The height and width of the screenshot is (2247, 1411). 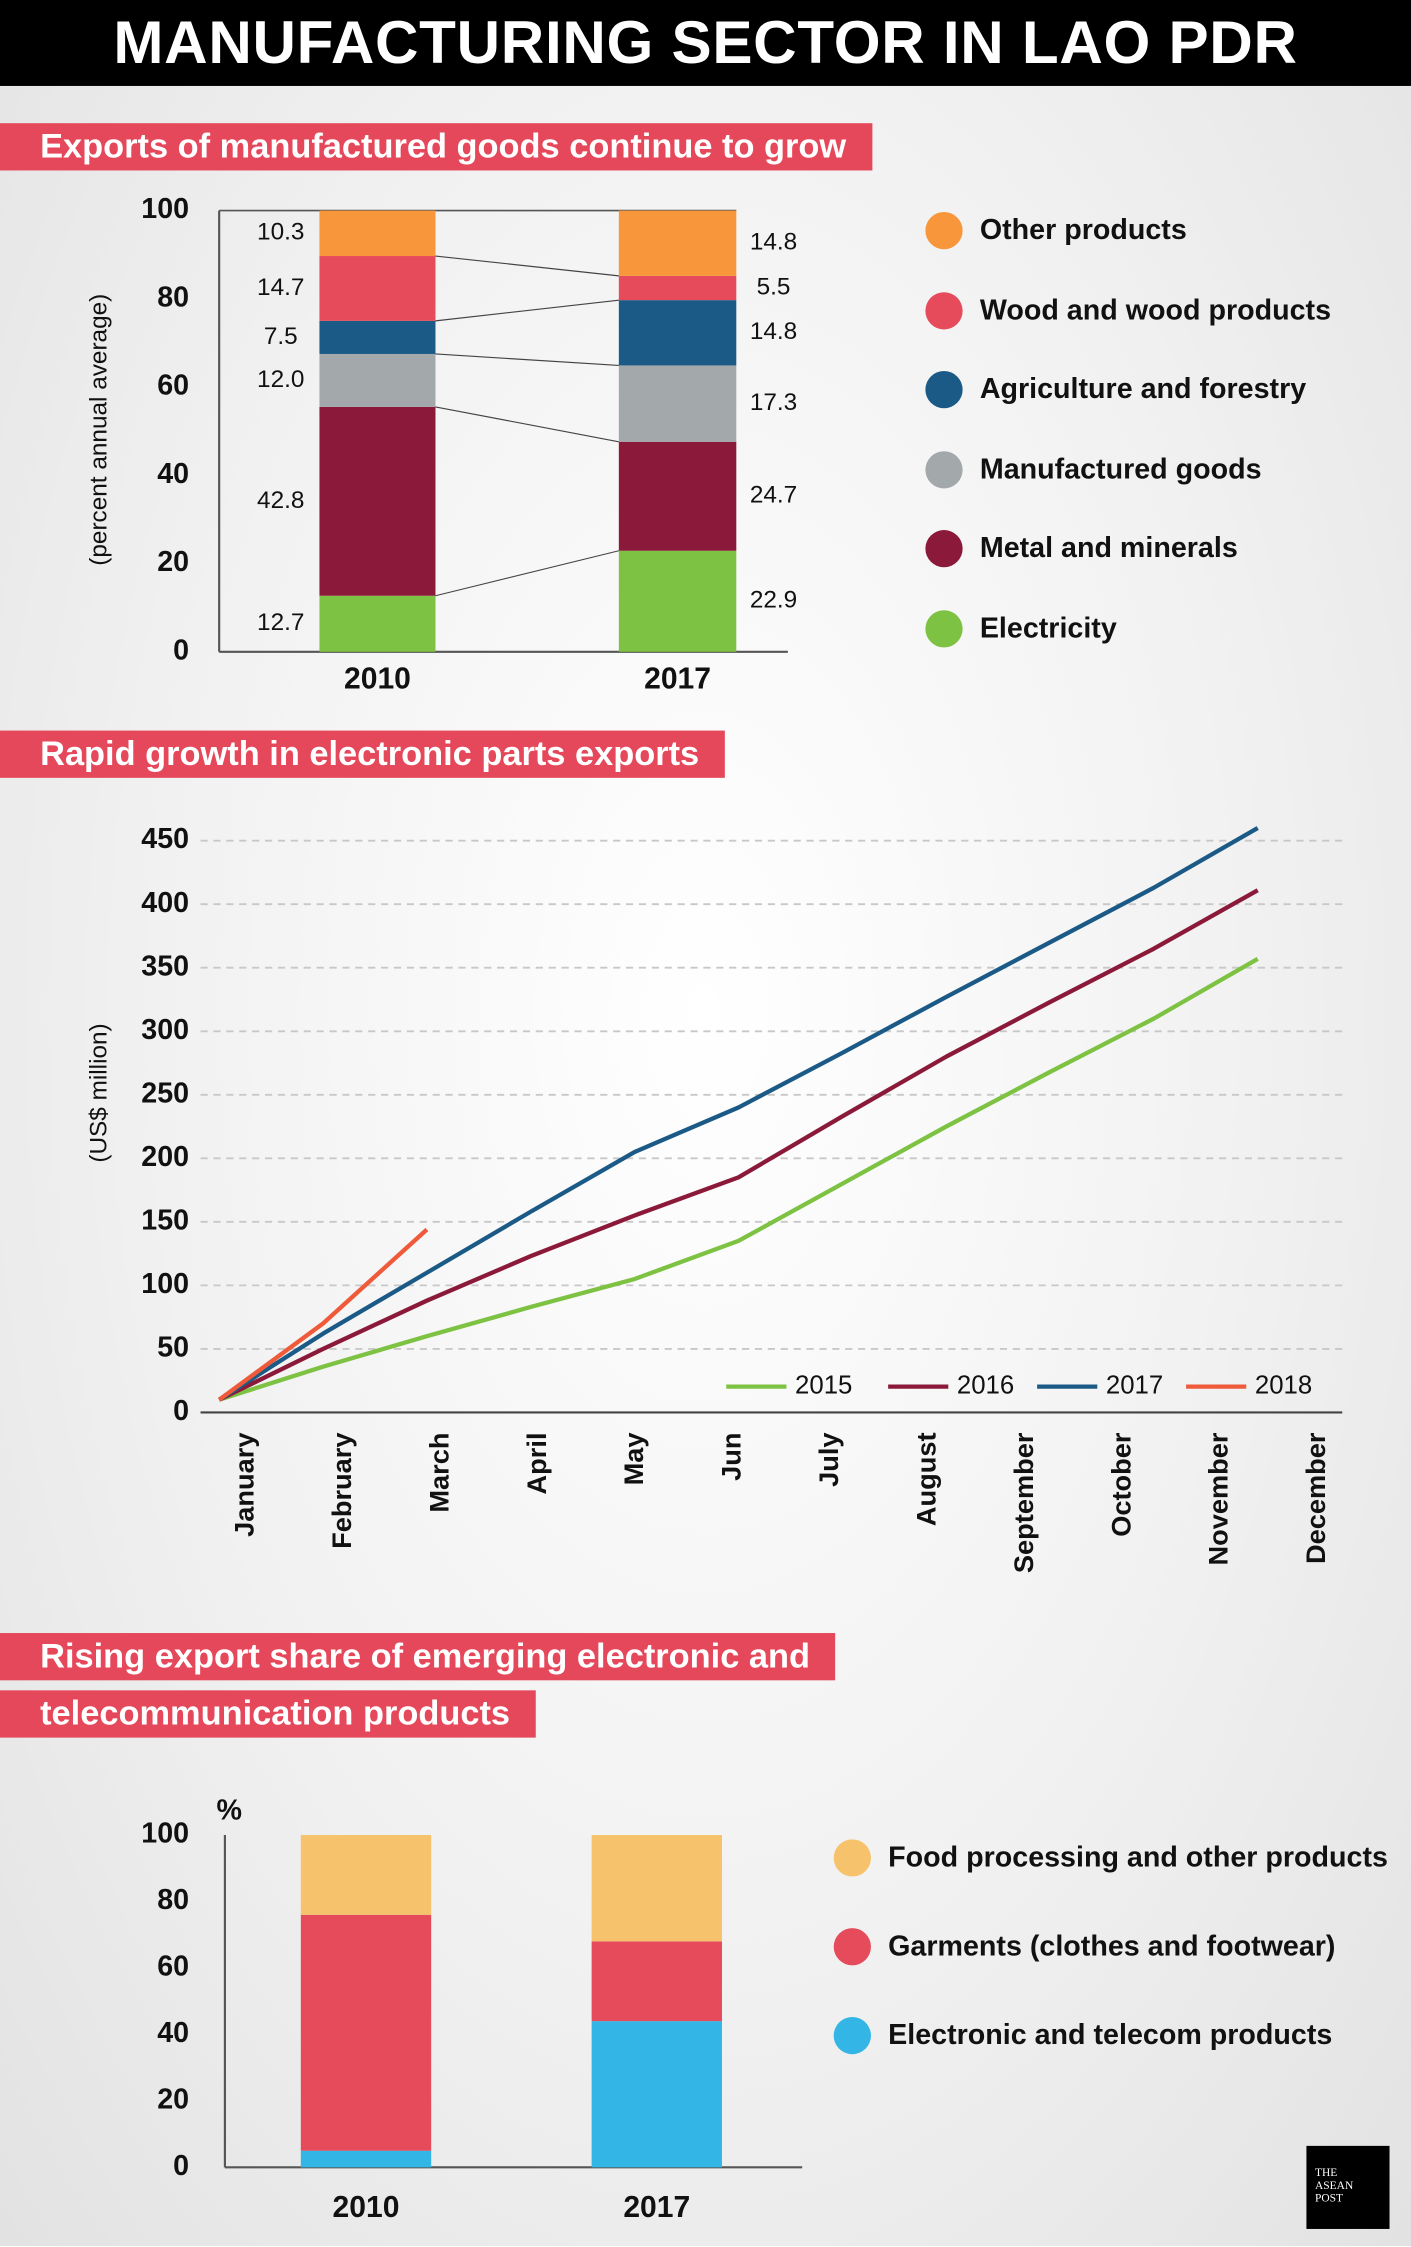 What do you see at coordinates (99, 1092) in the screenshot?
I see `y-axis-title: (US$ million)` at bounding box center [99, 1092].